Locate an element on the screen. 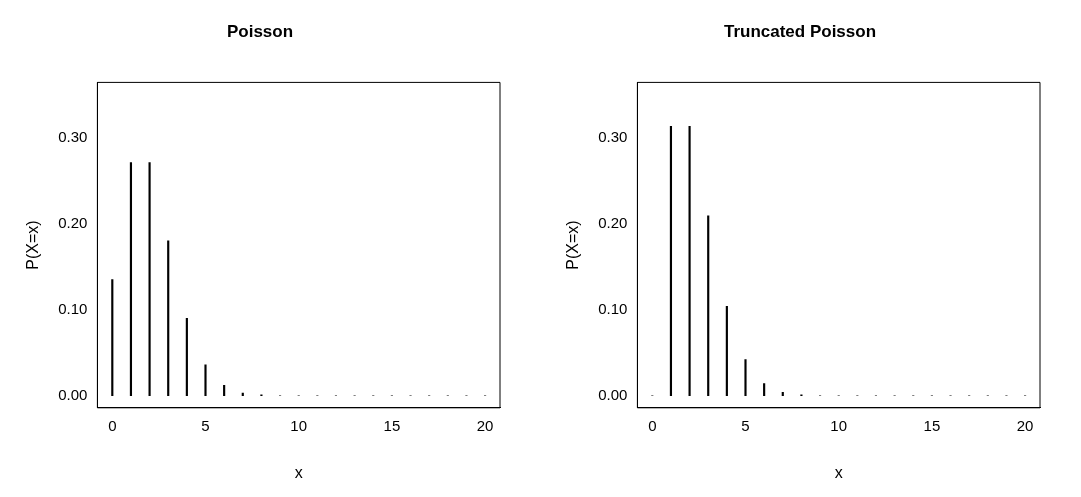  chart-title: Truncated Poisson is located at coordinates (800, 31).